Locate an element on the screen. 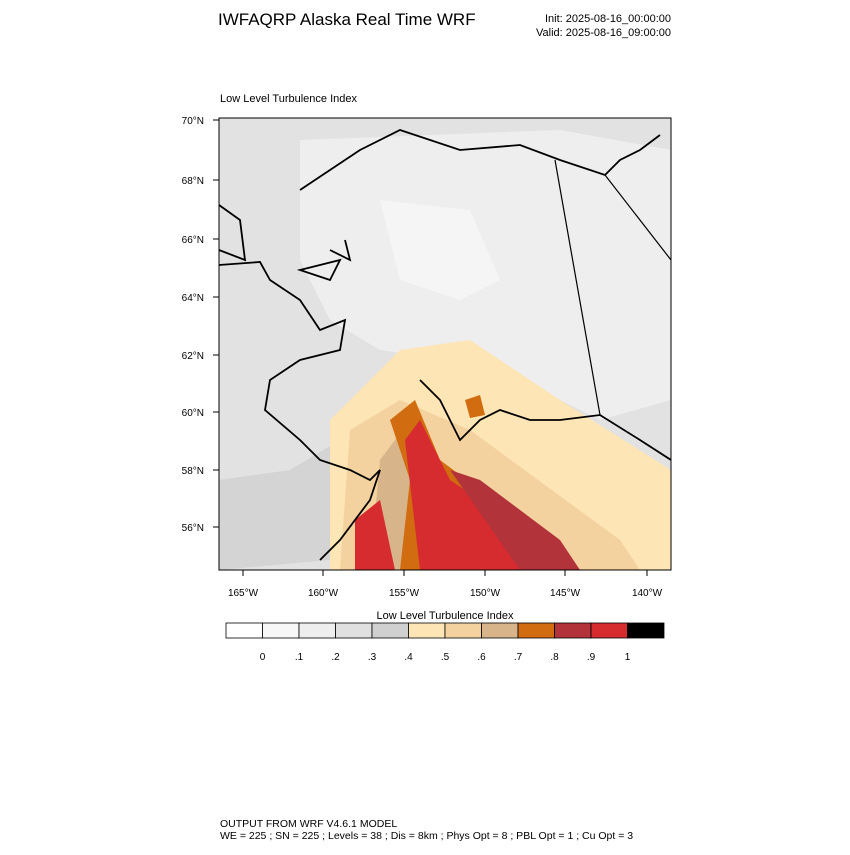 Image resolution: width=850 pixels, height=855 pixels. field-land is located at coordinates (440, 250).